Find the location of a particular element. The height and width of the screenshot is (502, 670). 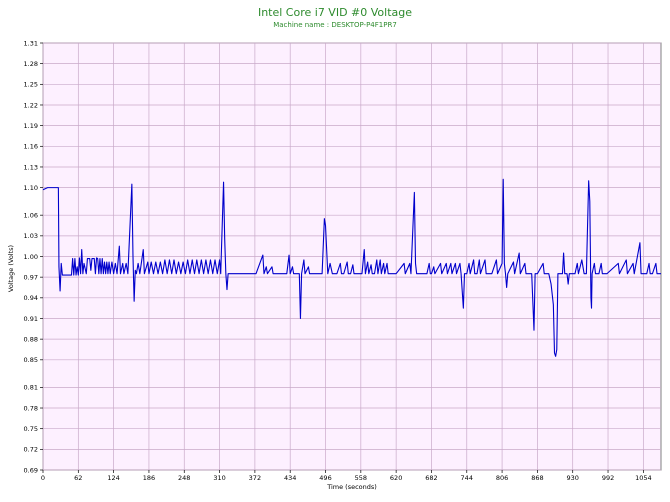

x-tick-label: 434 is located at coordinates (290, 478).